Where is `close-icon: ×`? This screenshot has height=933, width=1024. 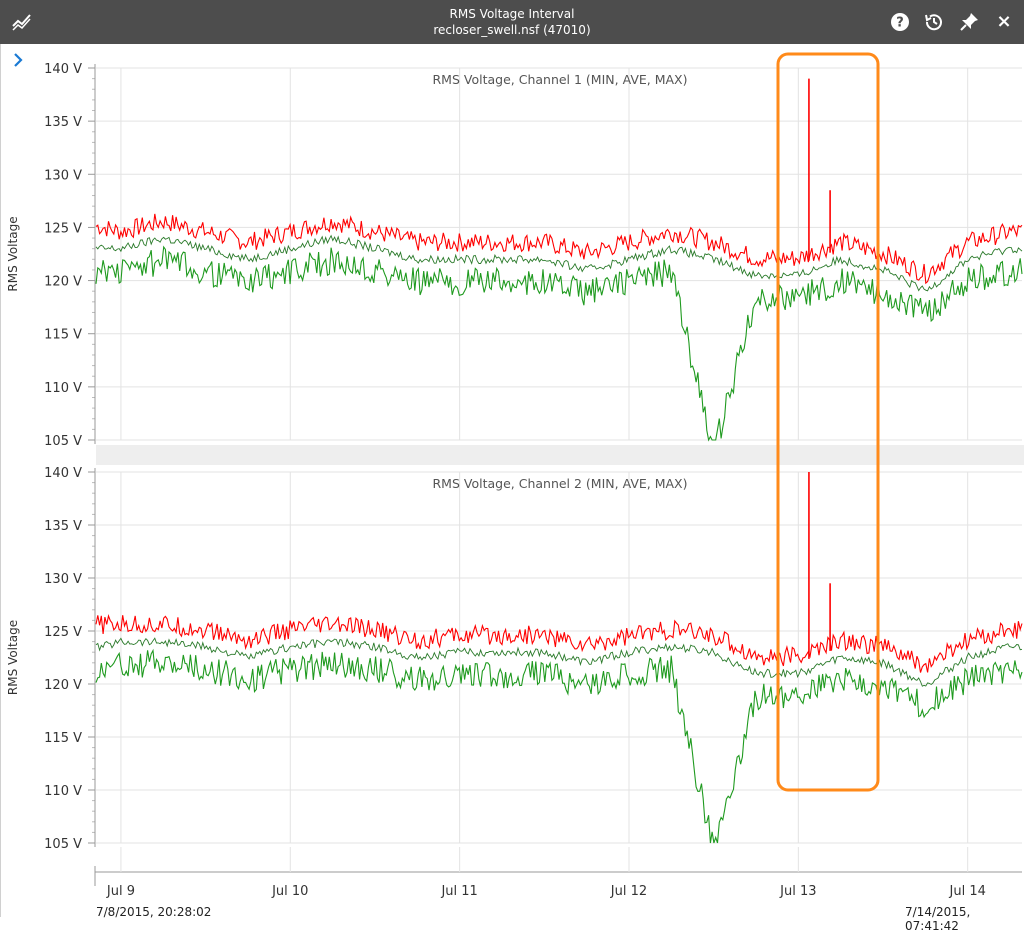
close-icon: × is located at coordinates (1004, 21).